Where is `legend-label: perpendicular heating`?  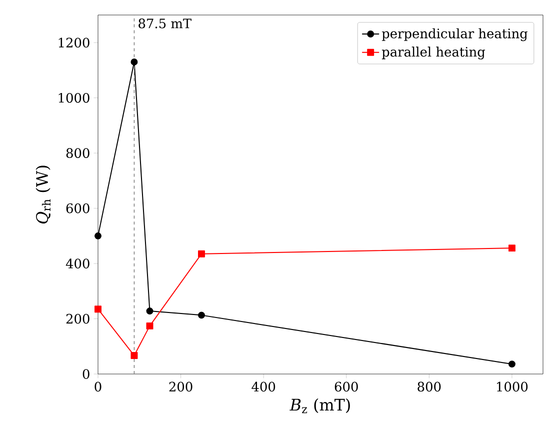
legend-label: perpendicular heating is located at coordinates (455, 35).